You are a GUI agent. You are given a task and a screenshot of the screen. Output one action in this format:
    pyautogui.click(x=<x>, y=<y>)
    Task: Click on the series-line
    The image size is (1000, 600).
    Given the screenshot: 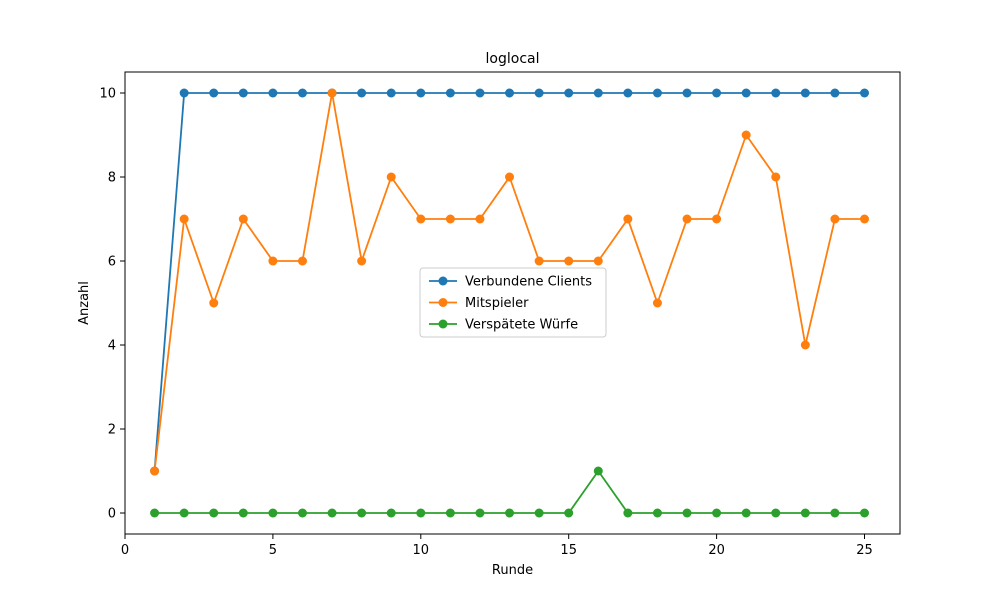 What is the action you would take?
    pyautogui.click(x=509, y=492)
    